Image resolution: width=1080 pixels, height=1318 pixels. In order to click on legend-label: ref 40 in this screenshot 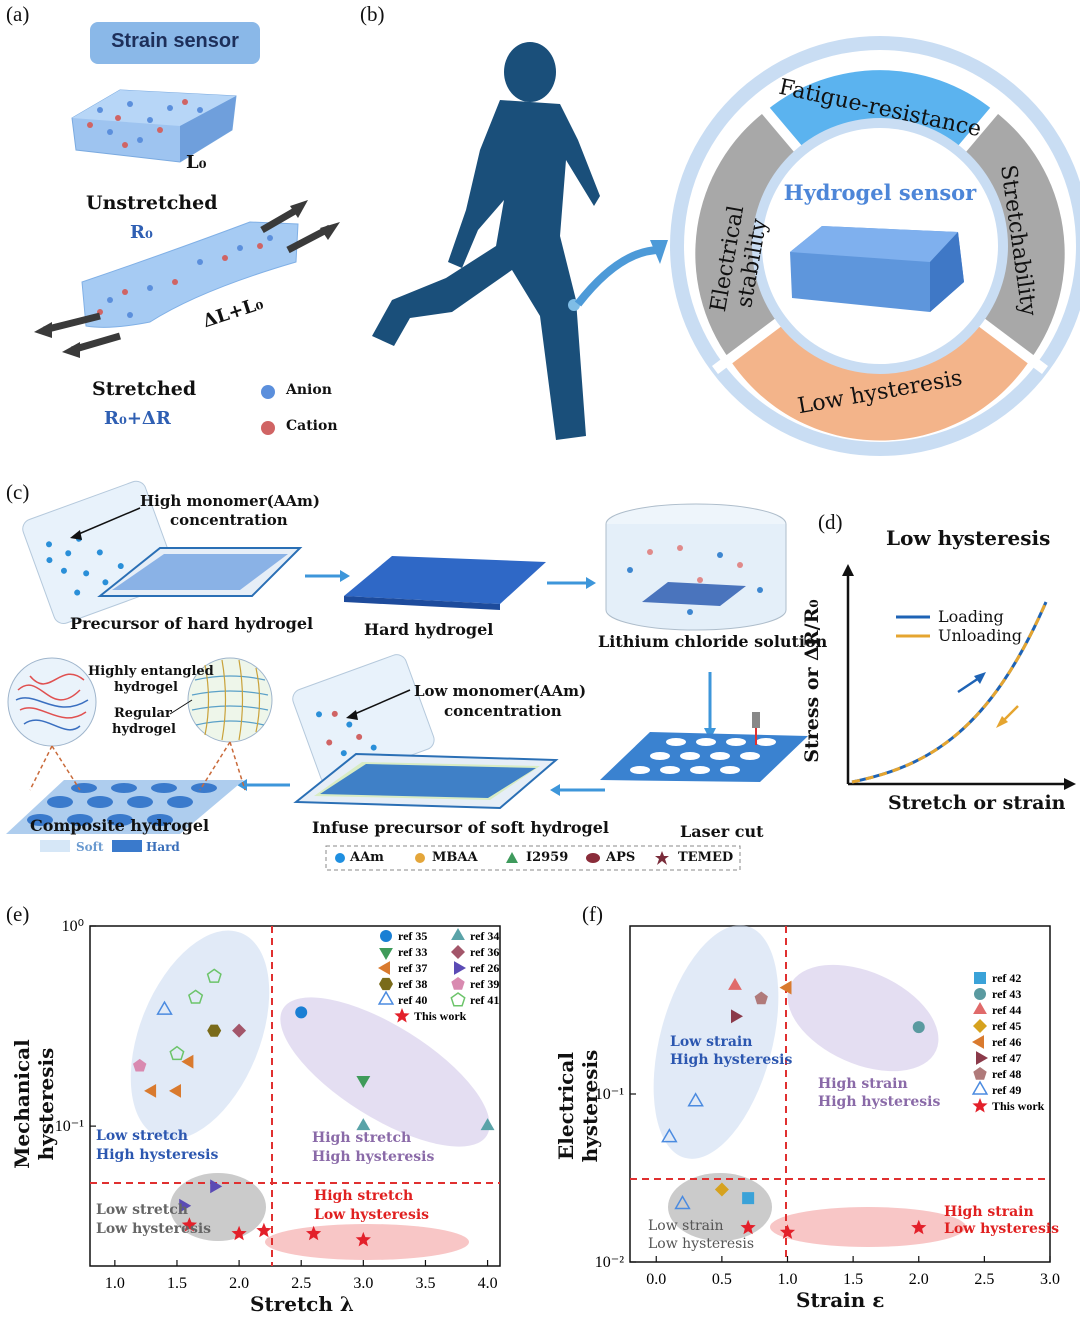, I will do `click(412, 1000)`.